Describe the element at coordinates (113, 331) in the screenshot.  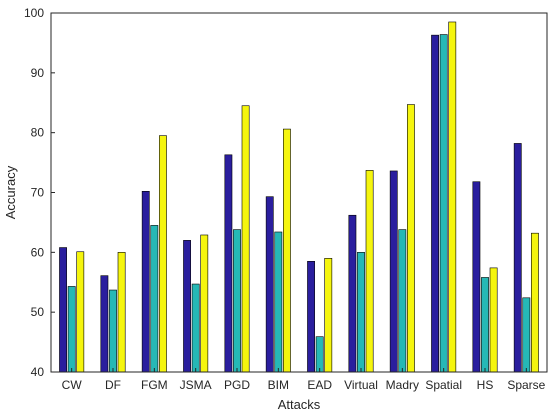
I see `bar-df-series2` at that location.